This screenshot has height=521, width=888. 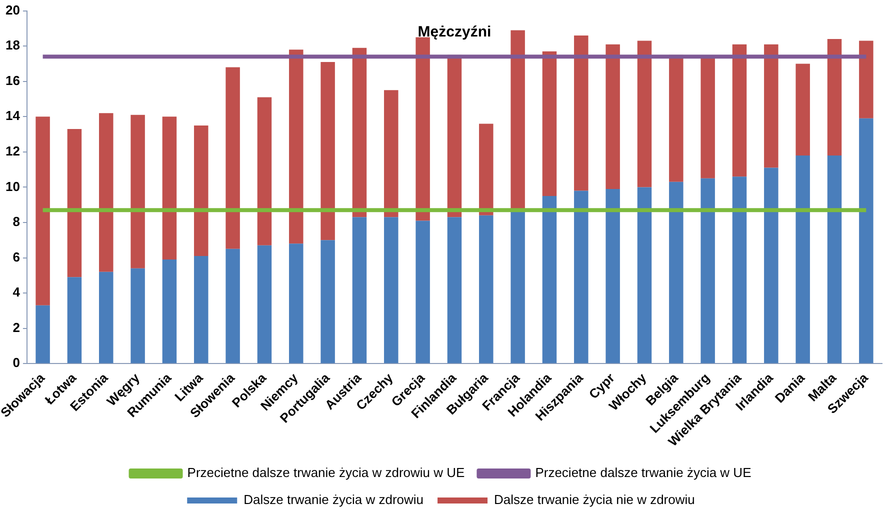 I want to click on y-tick-label: 6, so click(x=16, y=256).